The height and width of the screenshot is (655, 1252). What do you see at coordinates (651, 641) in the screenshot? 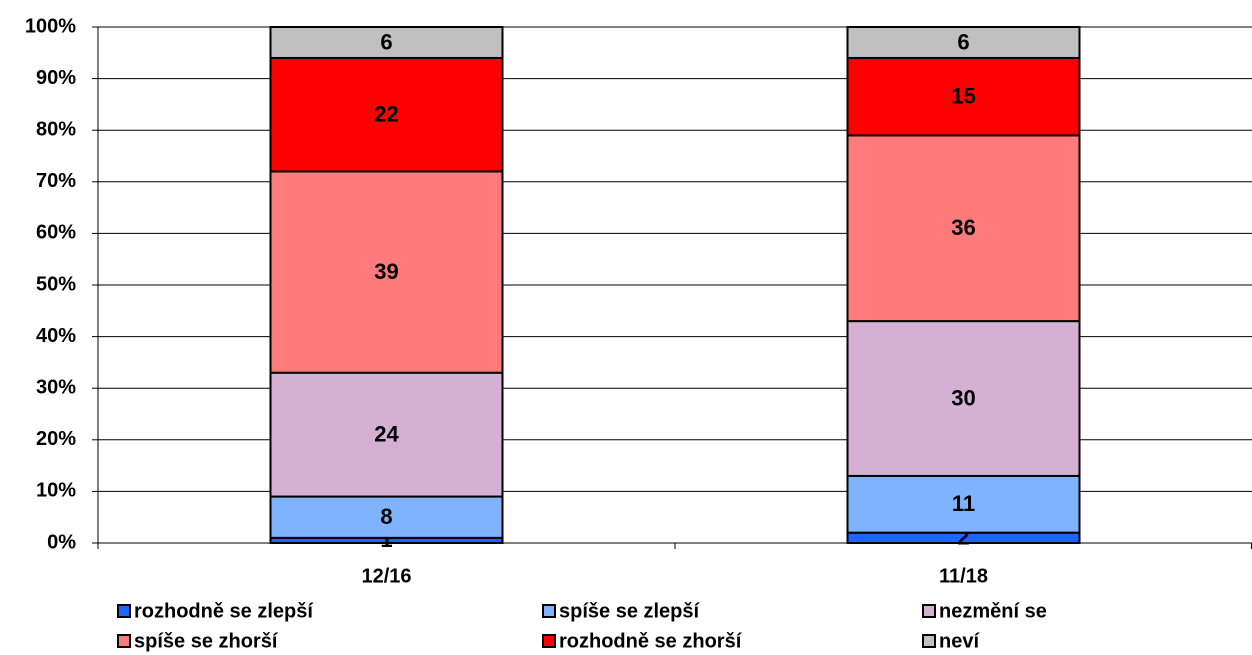
I see `legend-label: rozhodně se zhorší` at bounding box center [651, 641].